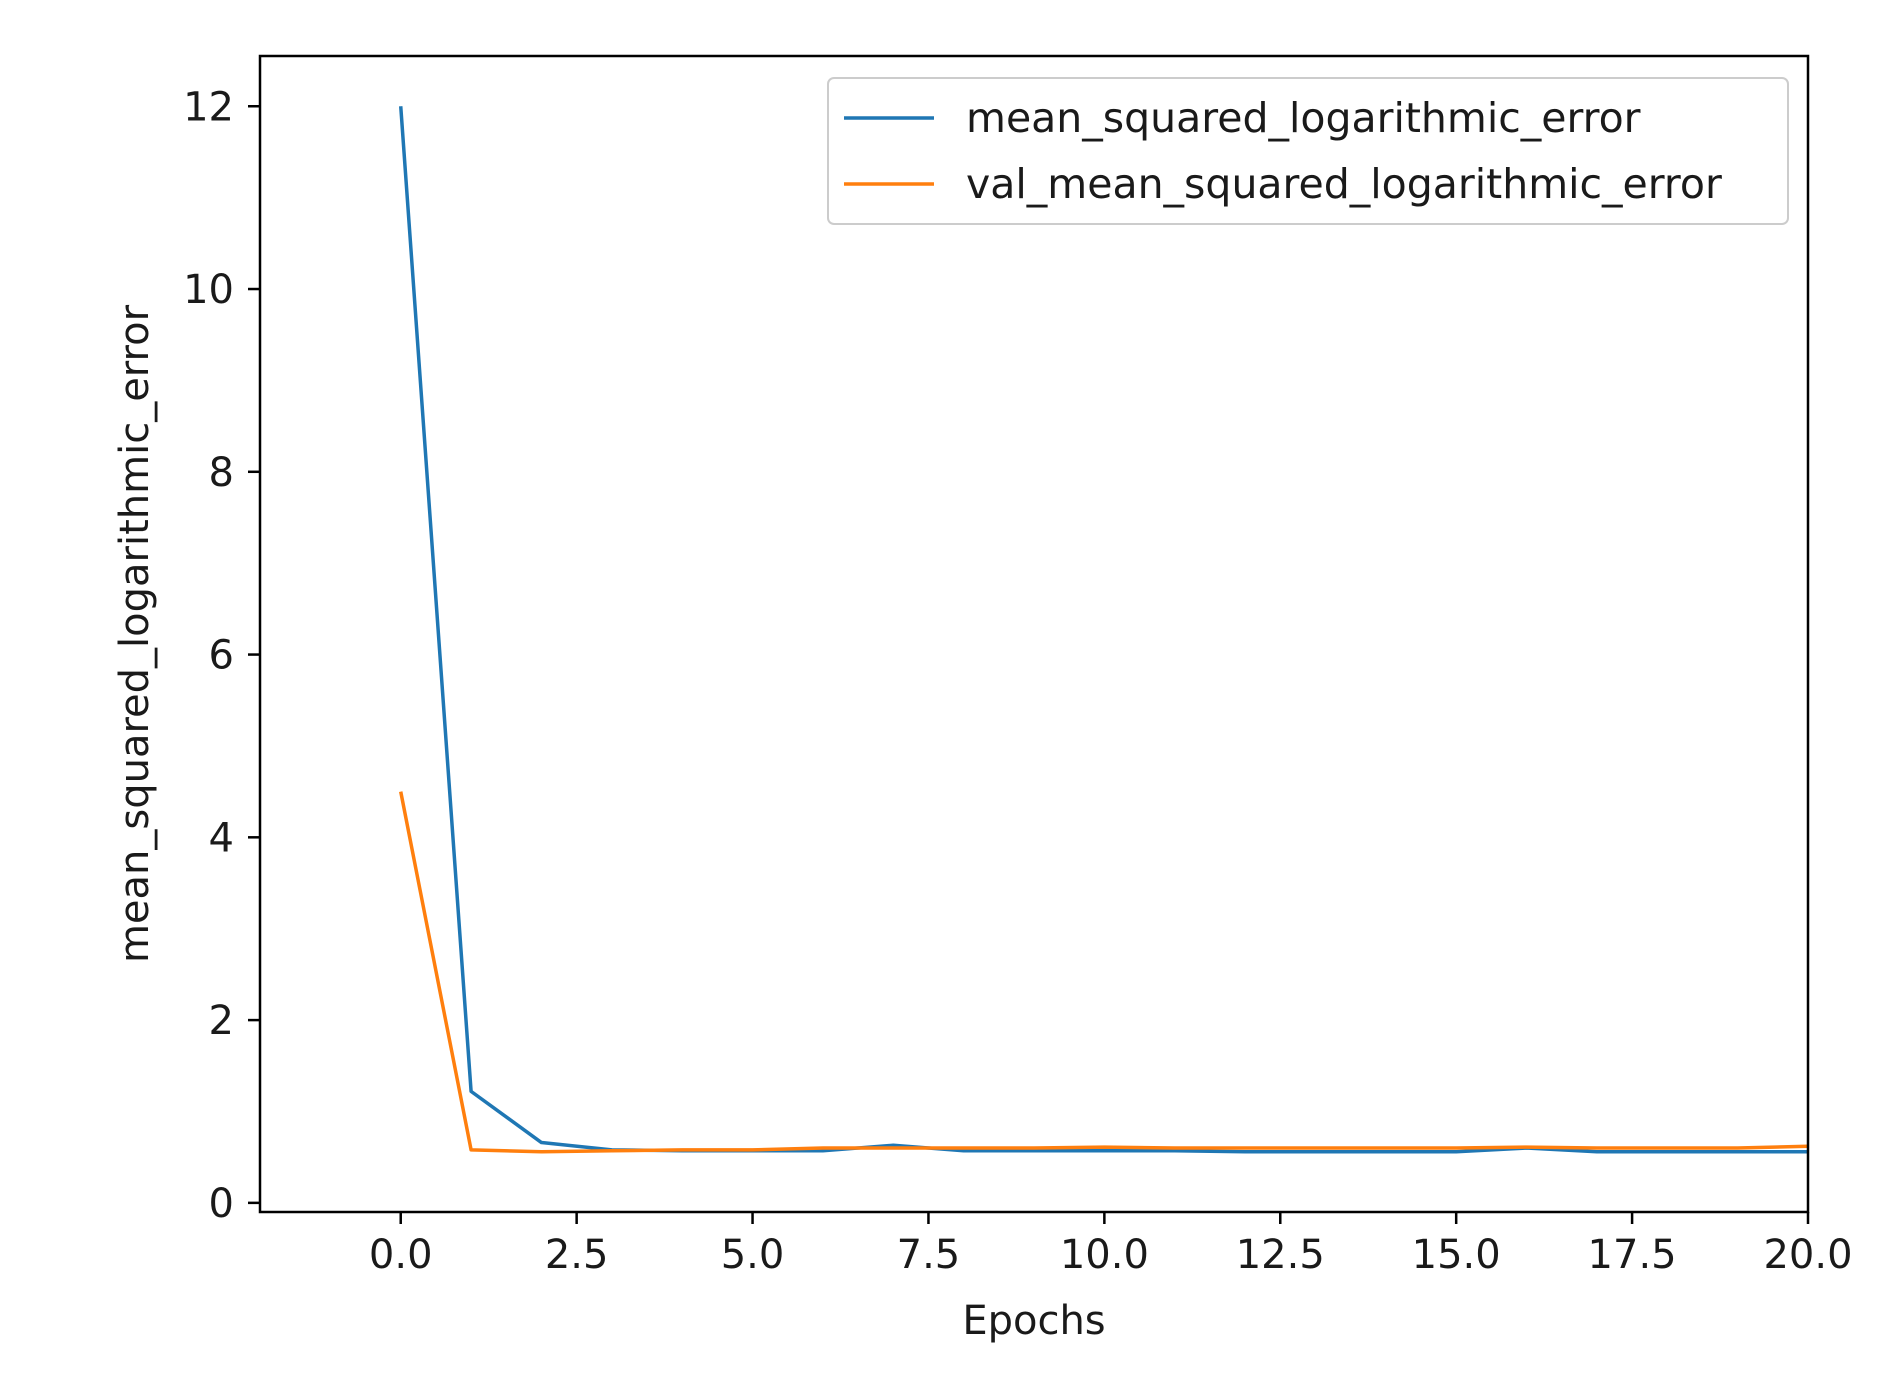  I want to click on y-axis: 0 2 4 6 8 10 12, so click(221, 655).